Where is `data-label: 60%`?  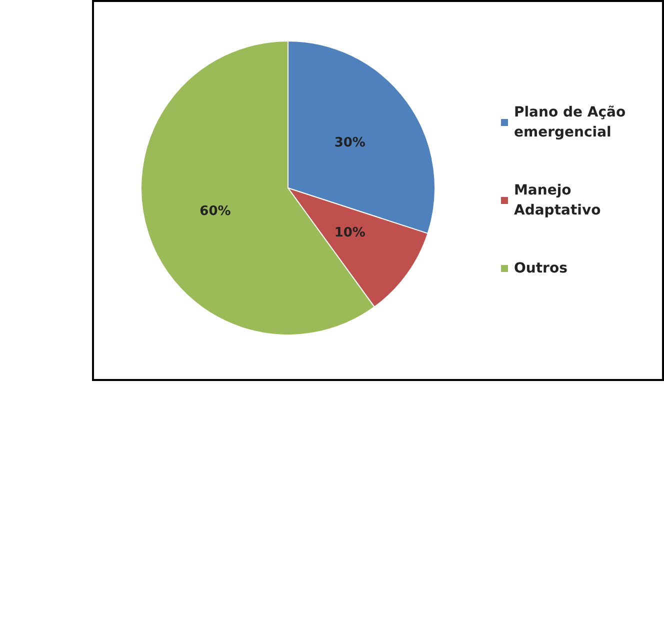
data-label: 60% is located at coordinates (215, 212).